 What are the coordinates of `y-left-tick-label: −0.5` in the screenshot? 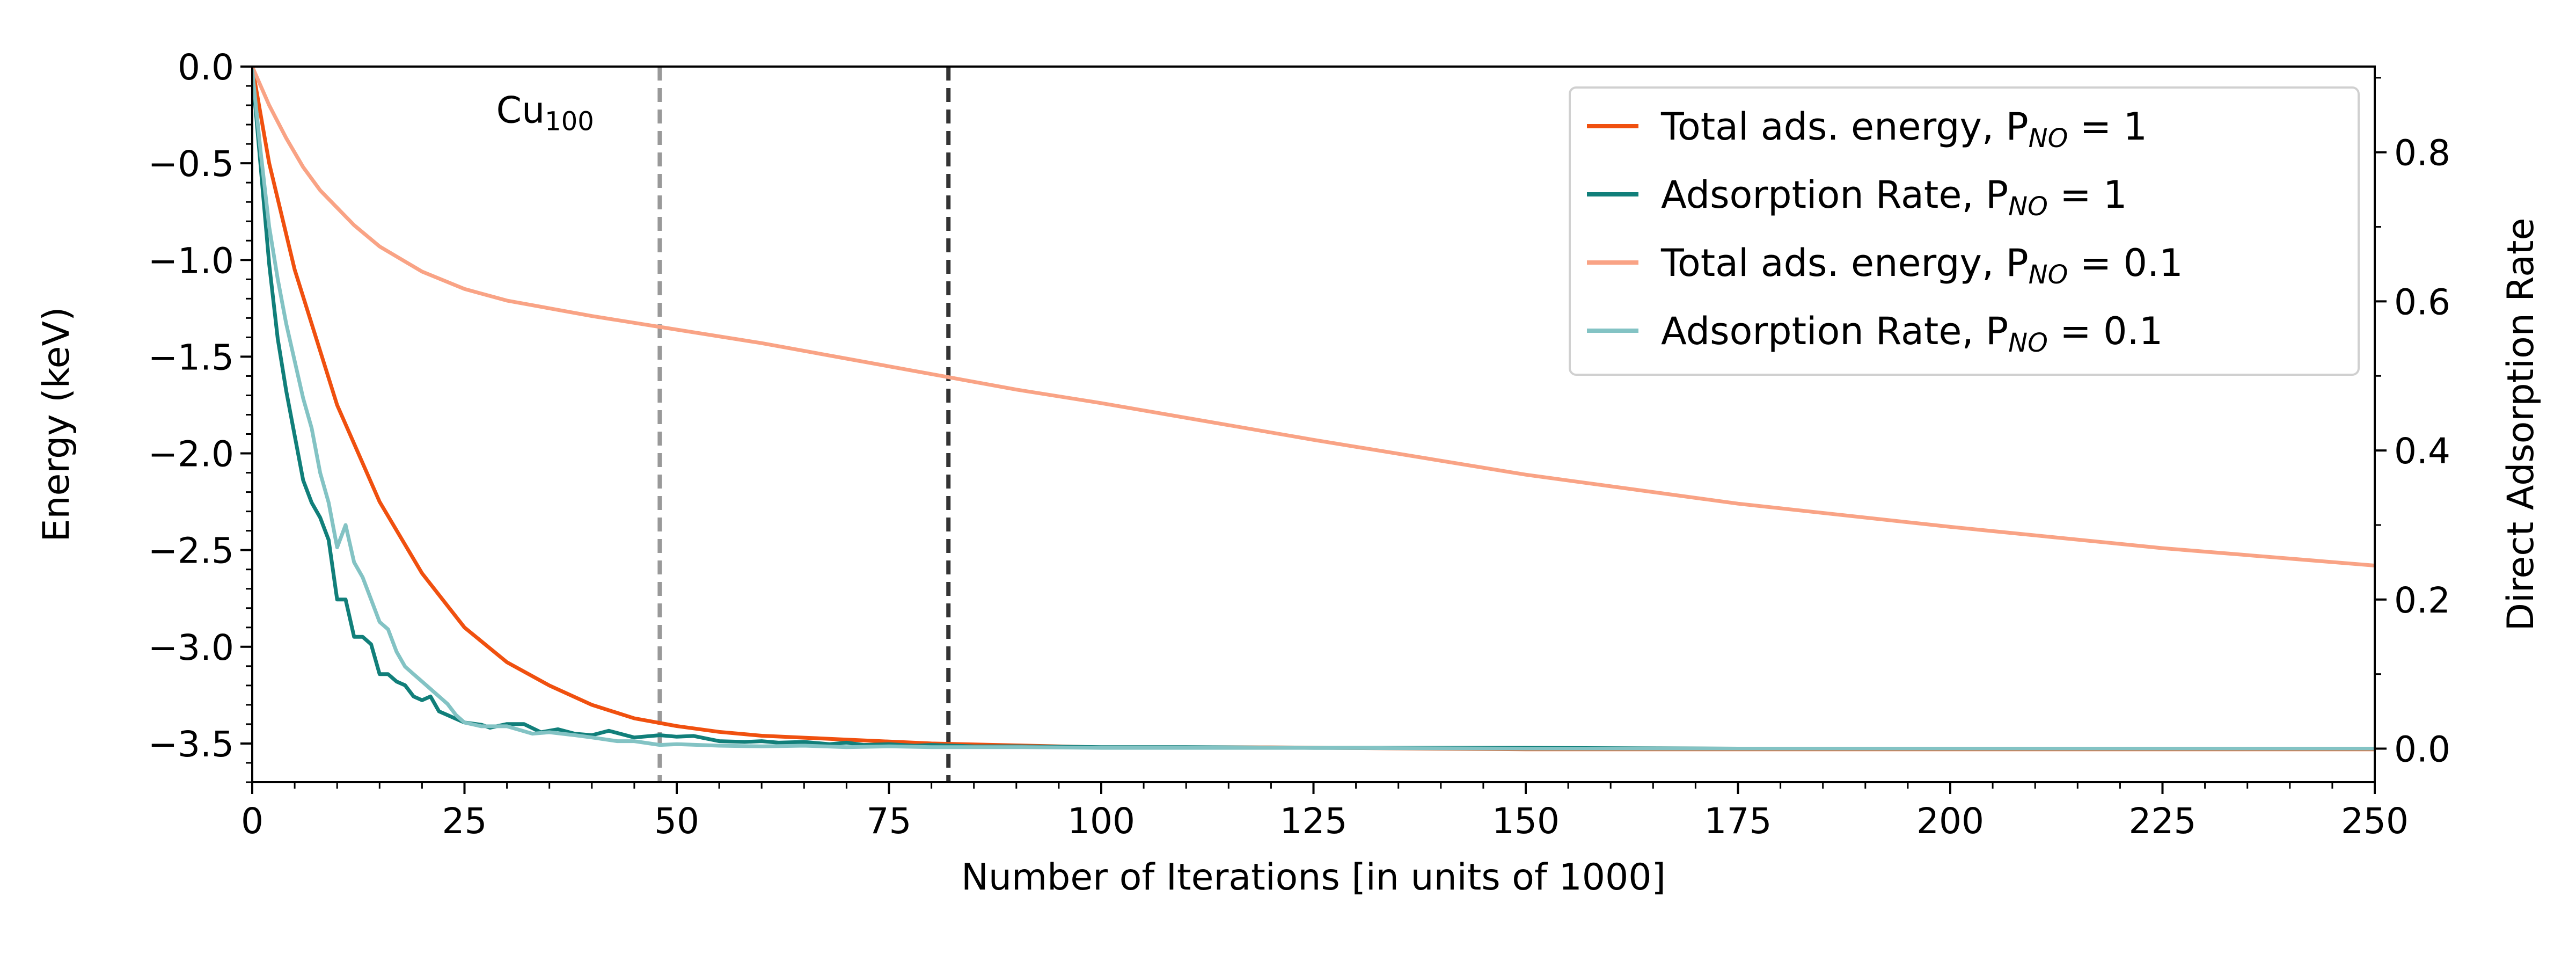 It's located at (191, 164).